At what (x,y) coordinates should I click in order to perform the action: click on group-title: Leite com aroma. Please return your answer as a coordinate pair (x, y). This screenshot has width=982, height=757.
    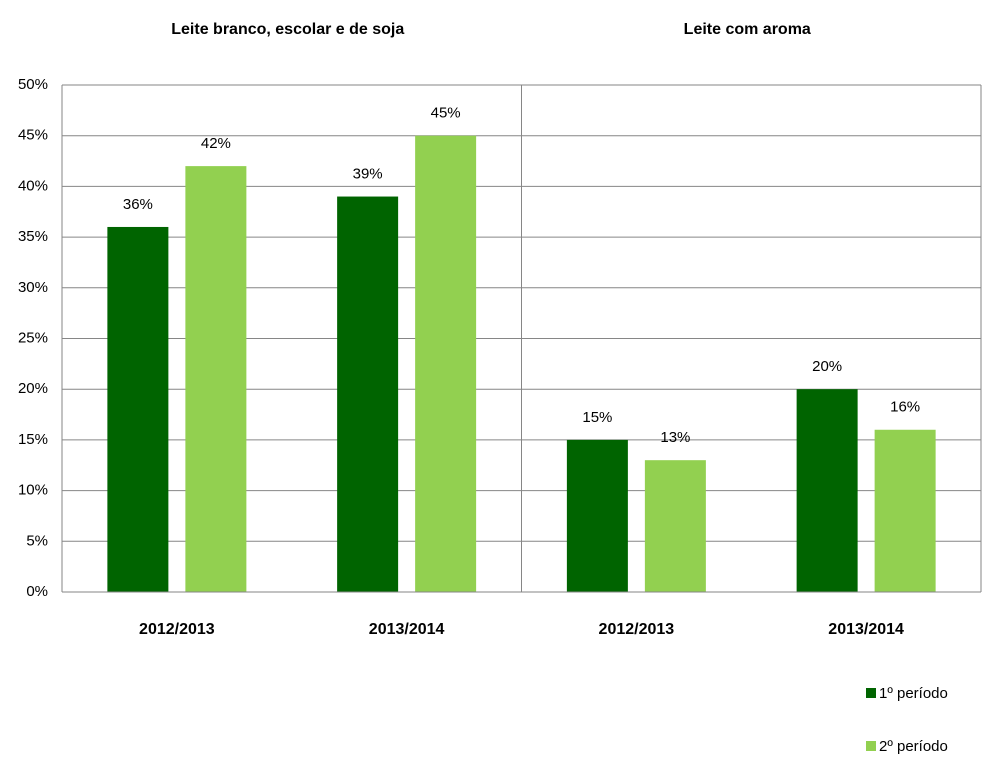
    Looking at the image, I should click on (747, 29).